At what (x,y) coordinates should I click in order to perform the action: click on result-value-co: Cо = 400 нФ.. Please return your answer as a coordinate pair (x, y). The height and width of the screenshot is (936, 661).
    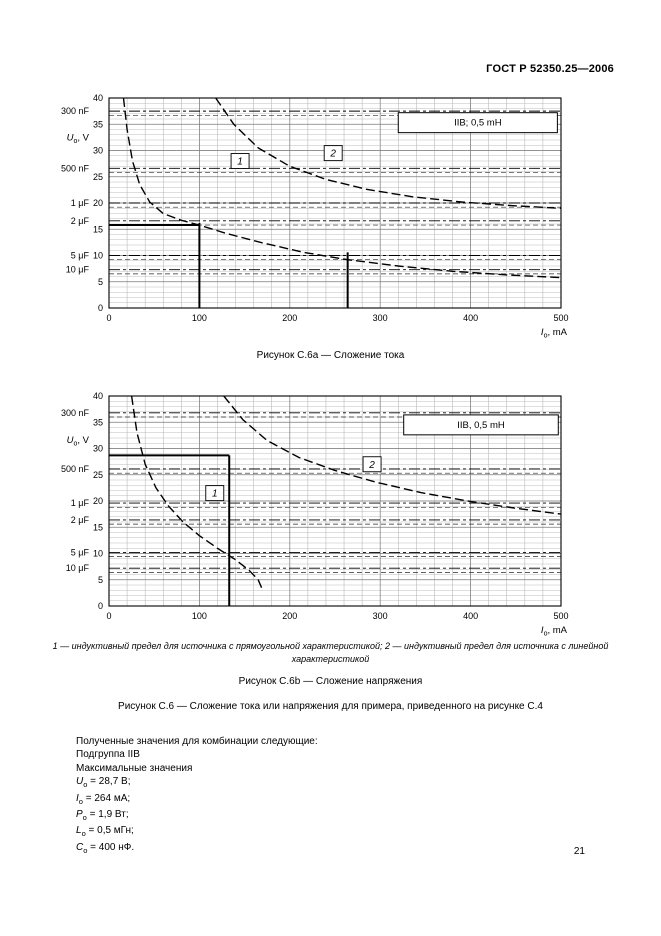
    Looking at the image, I should click on (197, 849).